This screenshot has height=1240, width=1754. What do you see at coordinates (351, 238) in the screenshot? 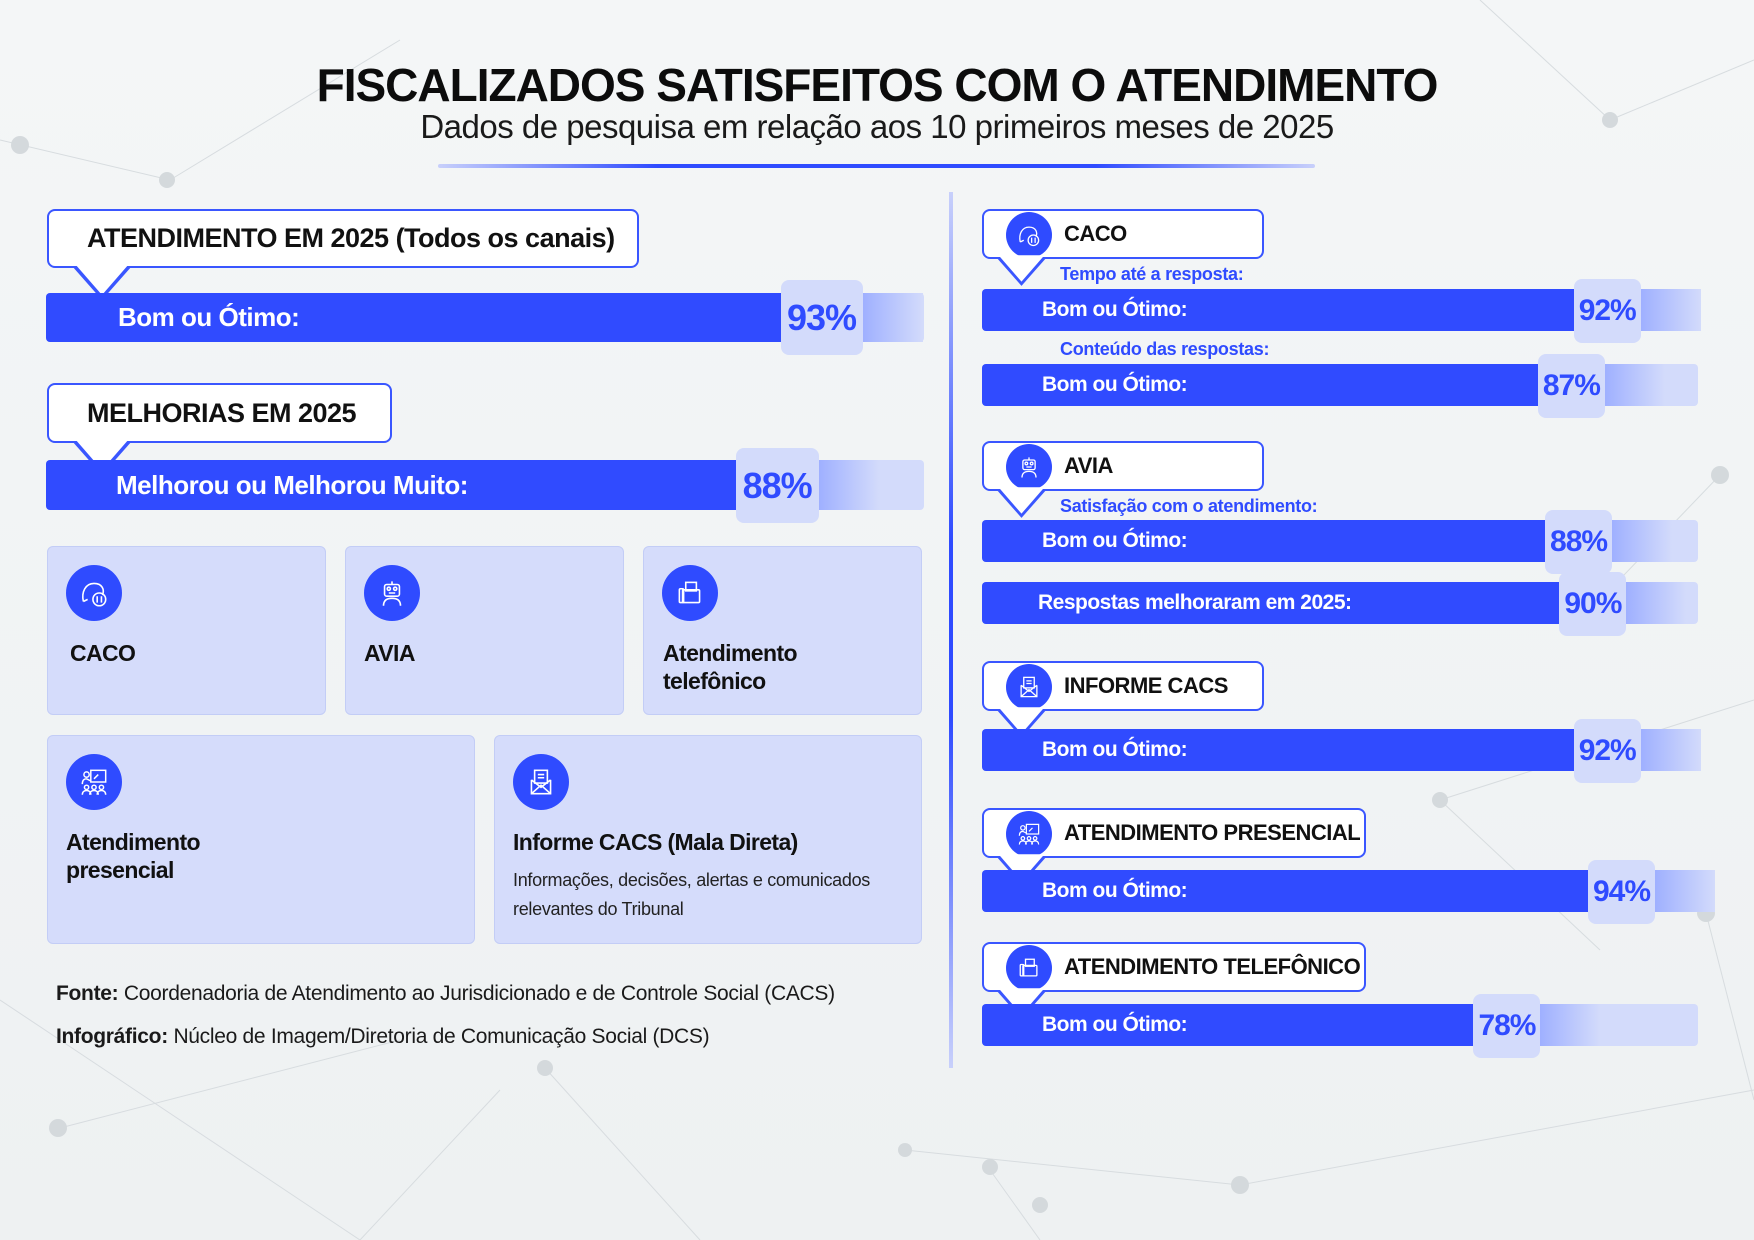
I see `atendimento-heading: ATENDIMENTO EM 2025 (Todos os canais)` at bounding box center [351, 238].